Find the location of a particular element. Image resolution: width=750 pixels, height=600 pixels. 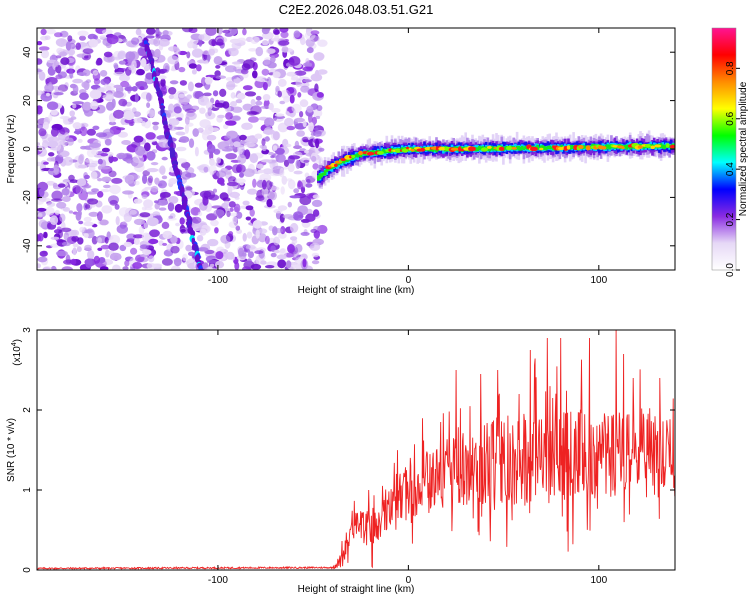

spectrogram-x-tick-label: -100 is located at coordinates (218, 280).